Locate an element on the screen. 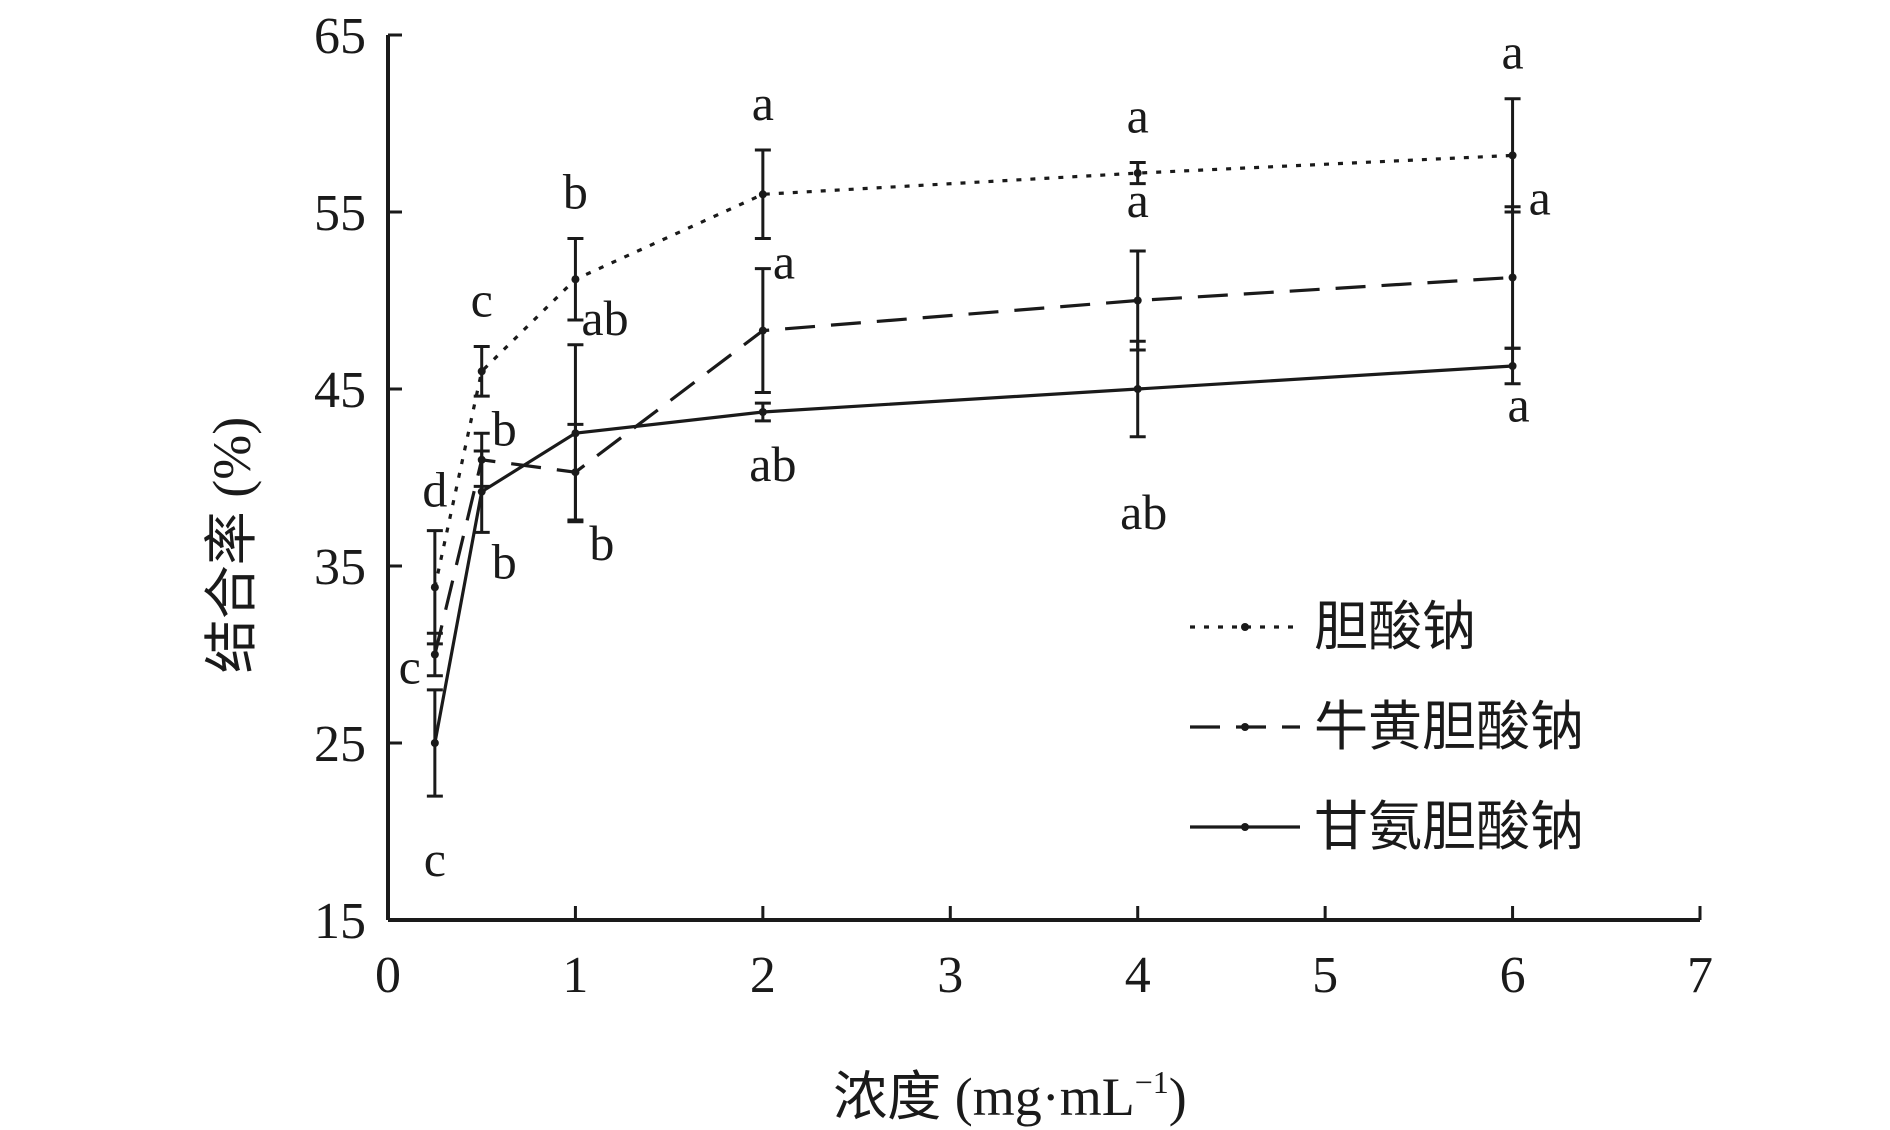  significance-label: d is located at coordinates (434, 490).